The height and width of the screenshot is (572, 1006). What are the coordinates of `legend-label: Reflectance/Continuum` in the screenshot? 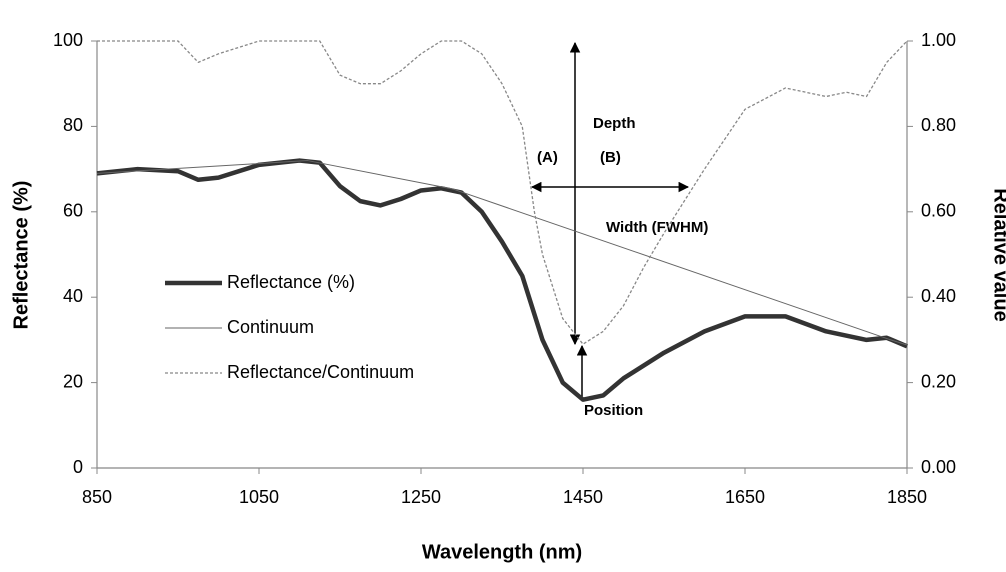 It's located at (320, 372).